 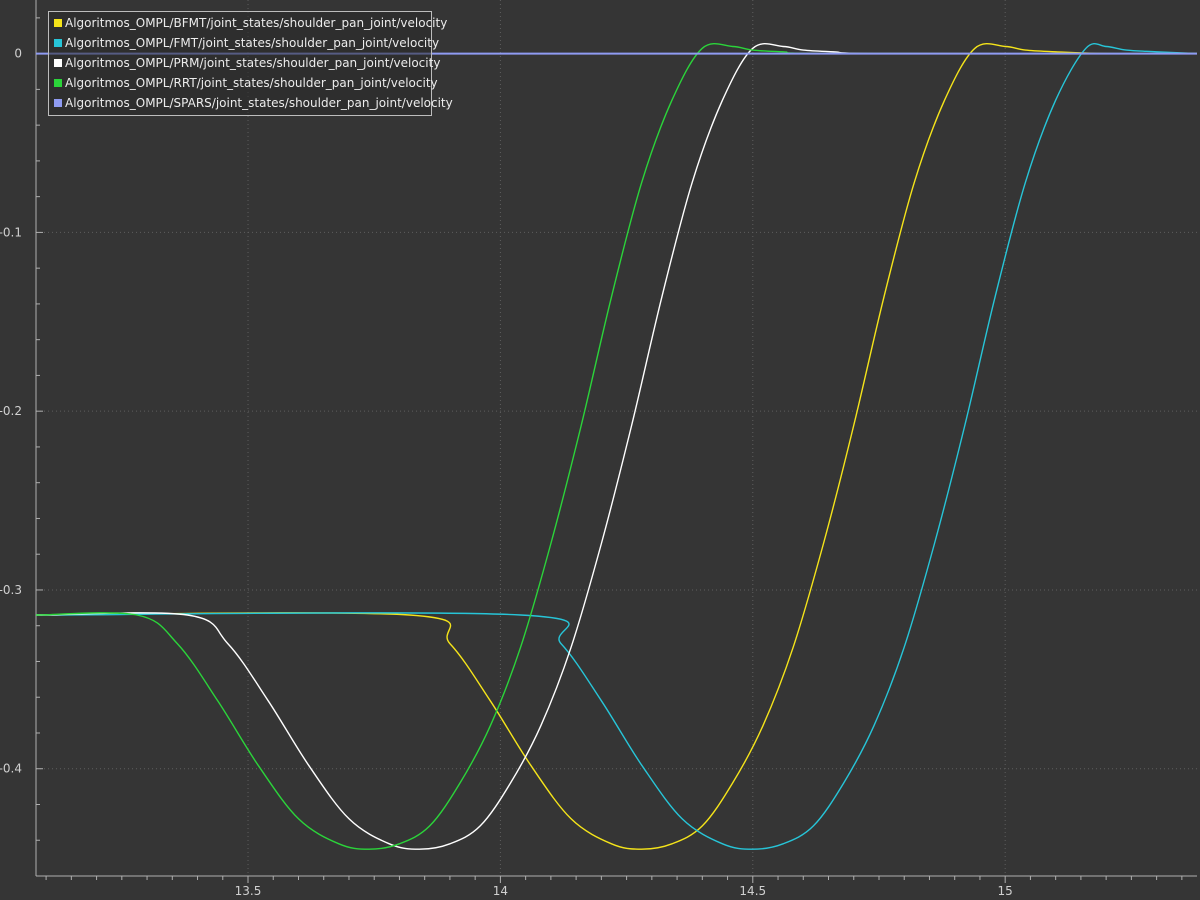 What do you see at coordinates (11, 769) in the screenshot?
I see `y-tick-label: -0.4` at bounding box center [11, 769].